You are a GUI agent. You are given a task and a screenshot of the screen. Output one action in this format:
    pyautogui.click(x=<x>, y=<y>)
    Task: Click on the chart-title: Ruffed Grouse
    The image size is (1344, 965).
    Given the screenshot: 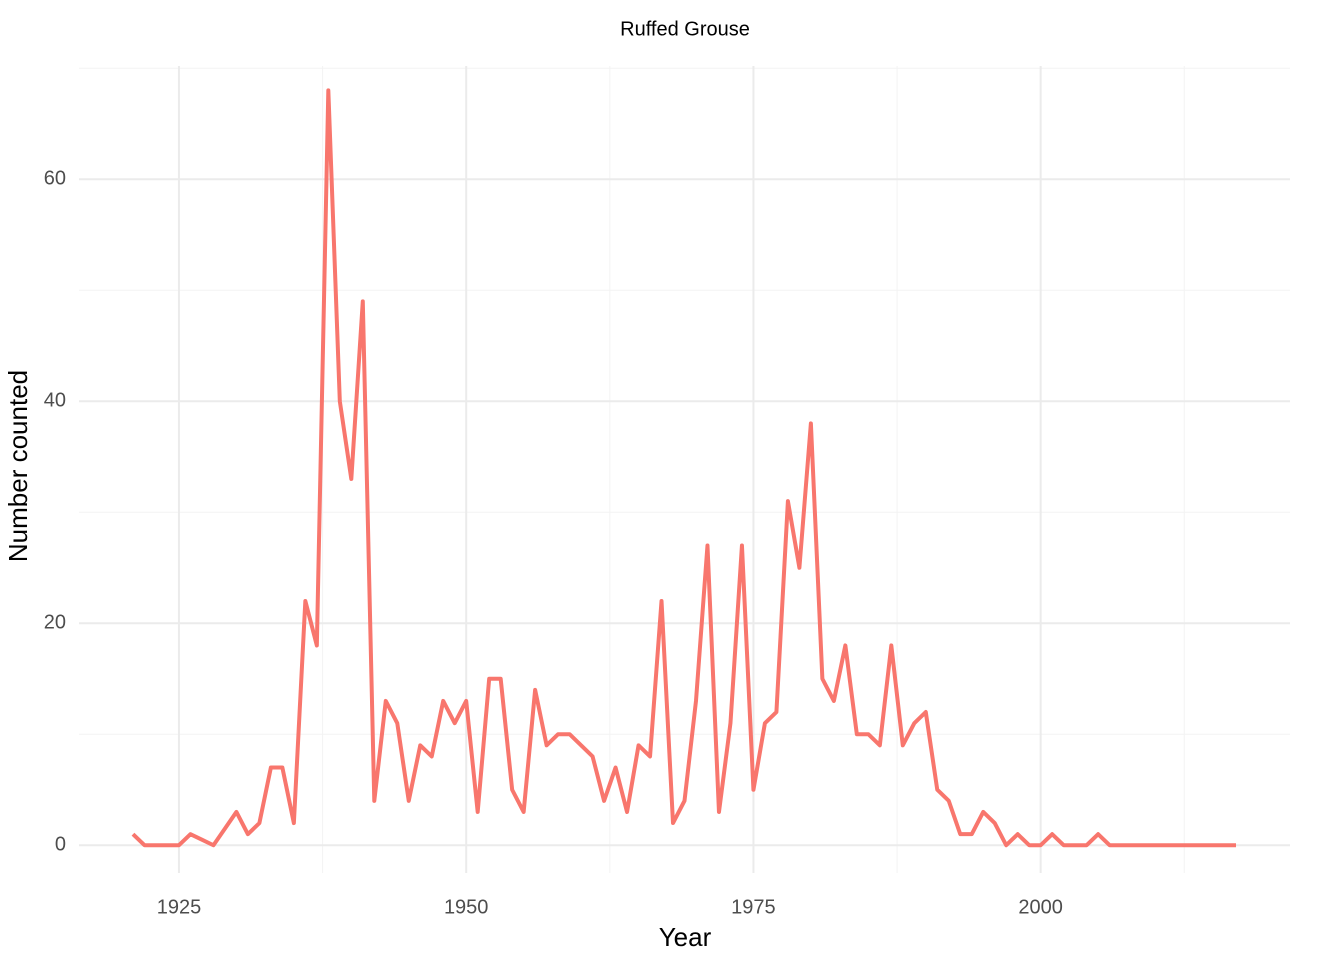 What is the action you would take?
    pyautogui.click(x=685, y=29)
    